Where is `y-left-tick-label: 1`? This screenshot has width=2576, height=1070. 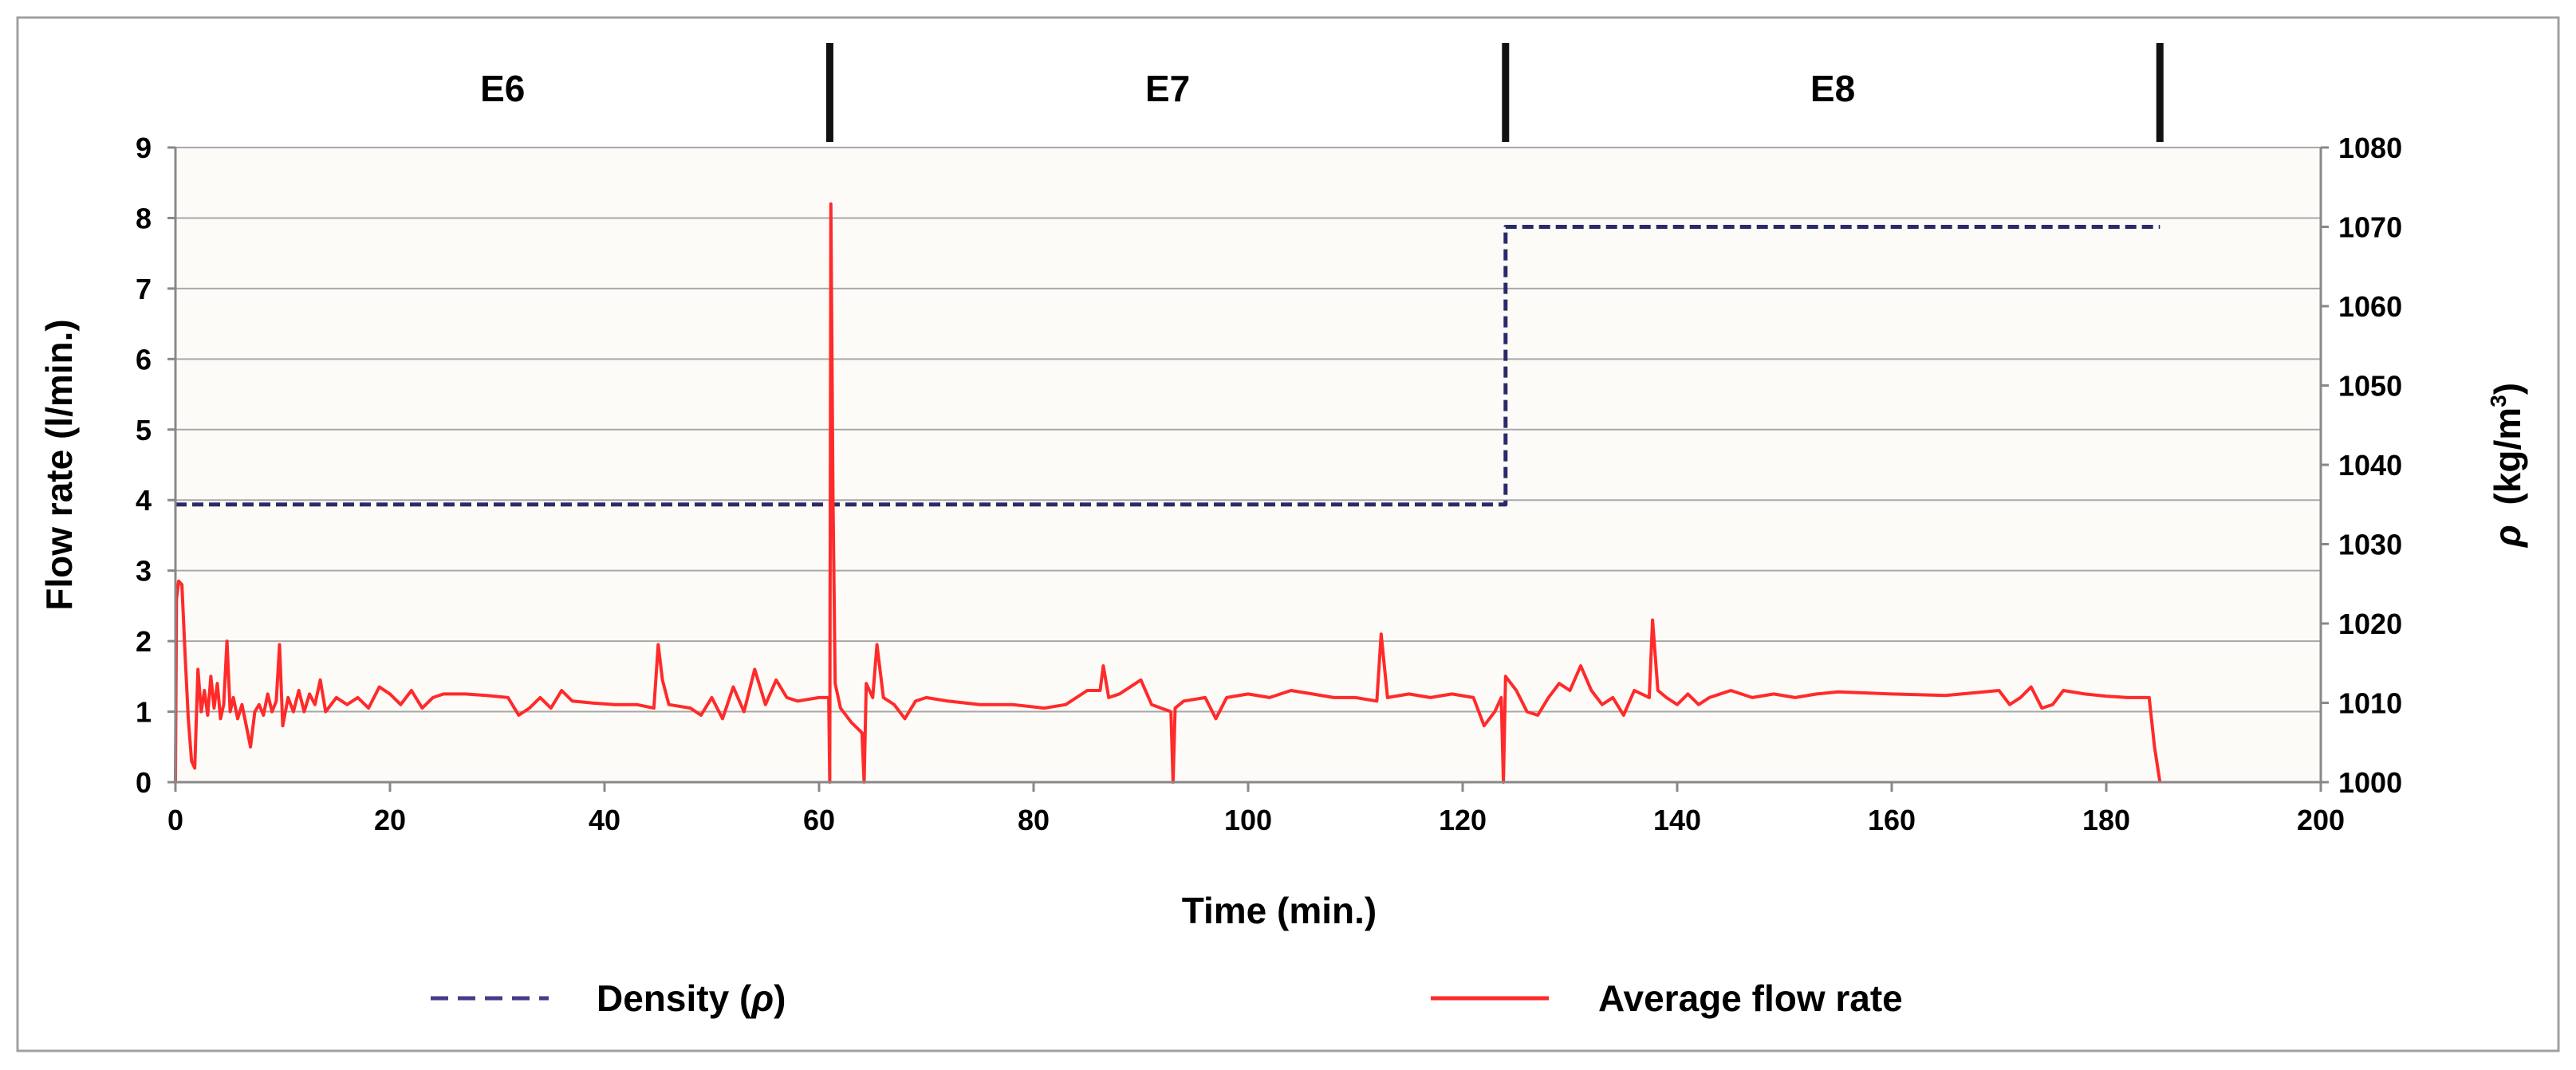
y-left-tick-label: 1 is located at coordinates (144, 712).